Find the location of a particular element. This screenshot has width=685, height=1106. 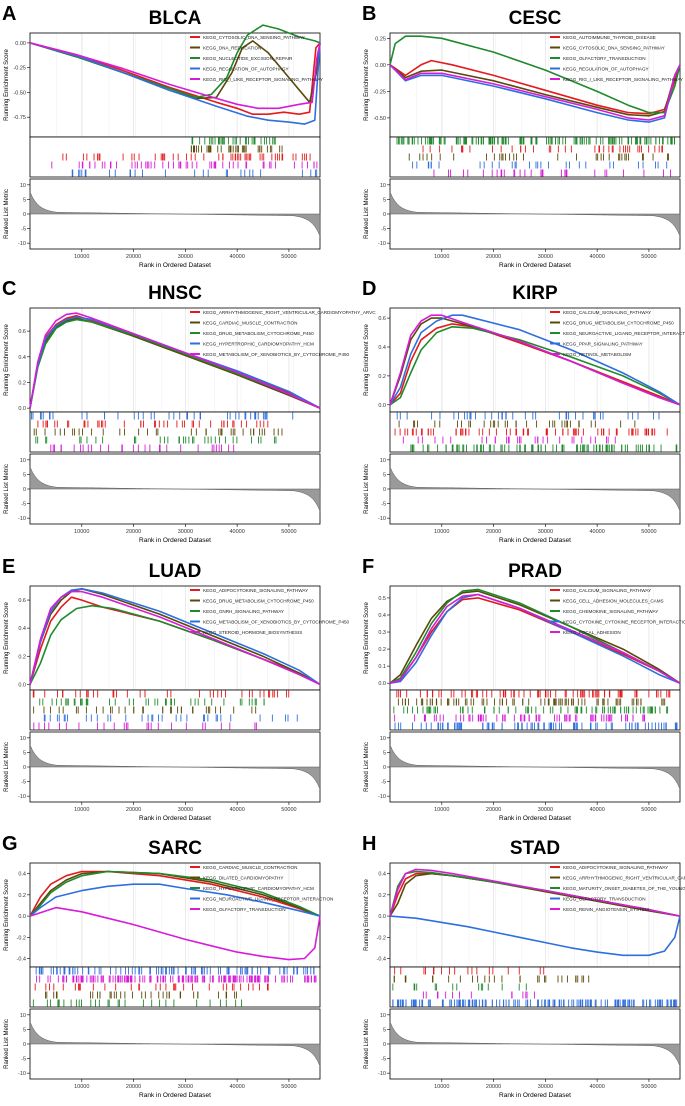

chart-title: KIRP is located at coordinates (535, 293).